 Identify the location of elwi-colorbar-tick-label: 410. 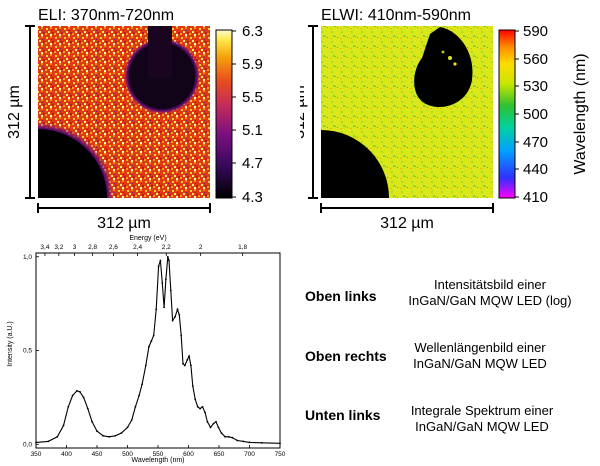
(535, 197).